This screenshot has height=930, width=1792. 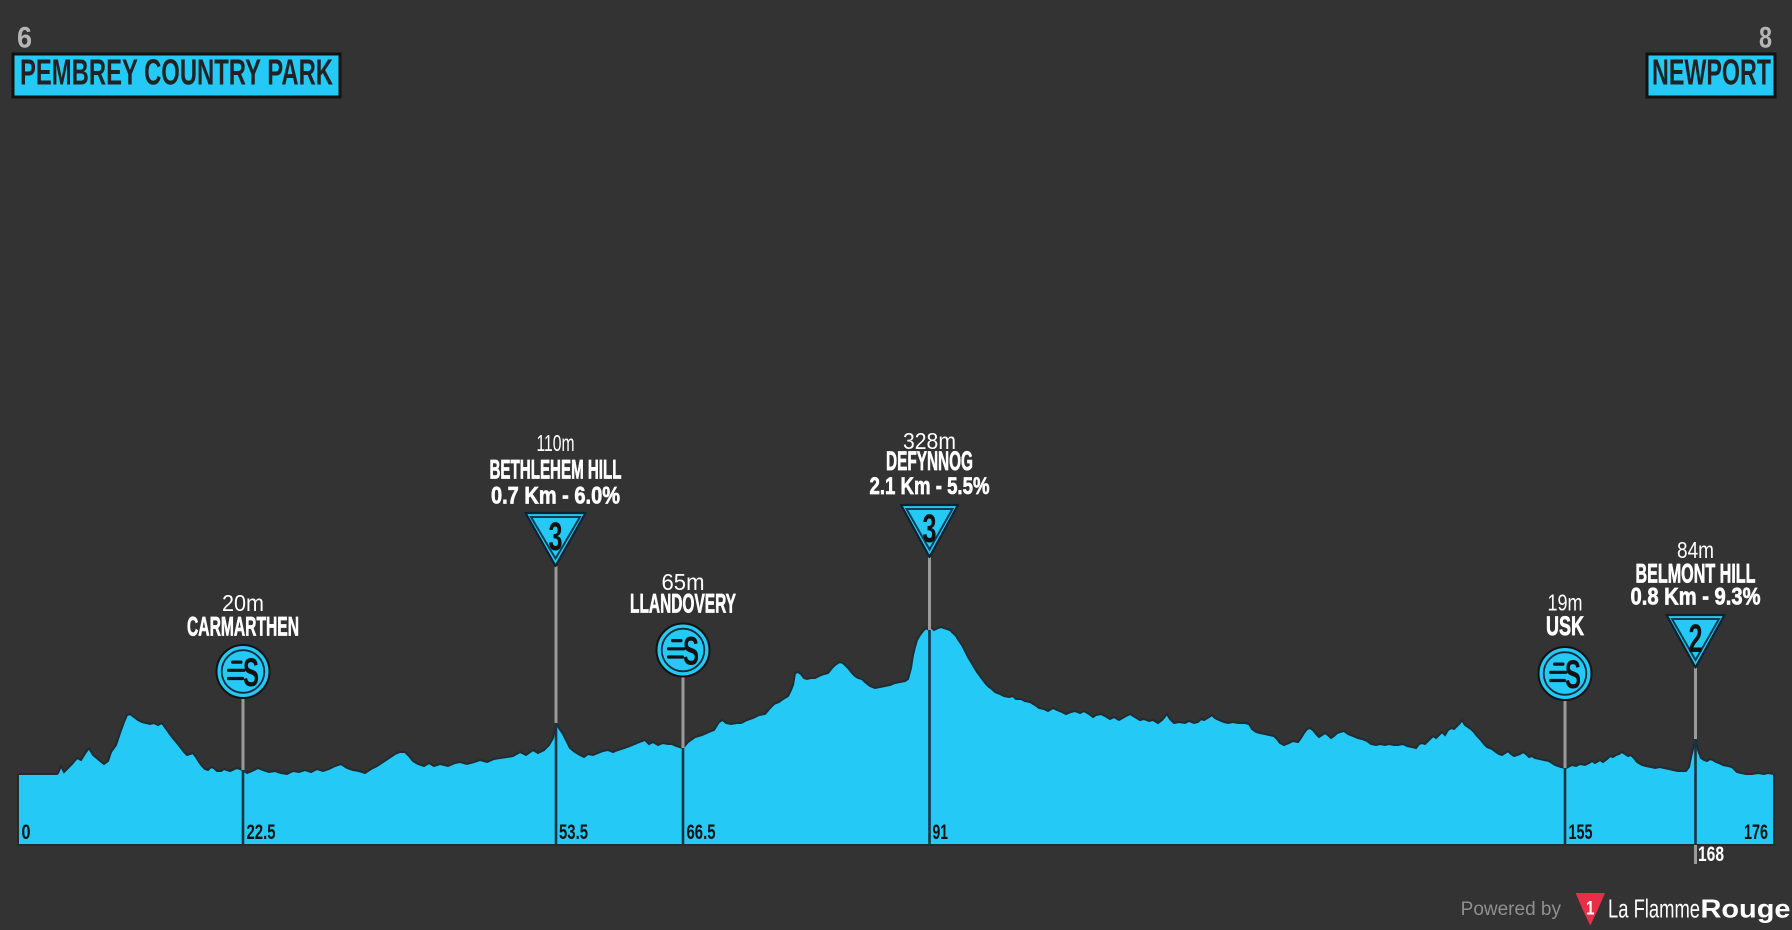 What do you see at coordinates (1711, 72) in the screenshot?
I see `svg-text: NEWPORT` at bounding box center [1711, 72].